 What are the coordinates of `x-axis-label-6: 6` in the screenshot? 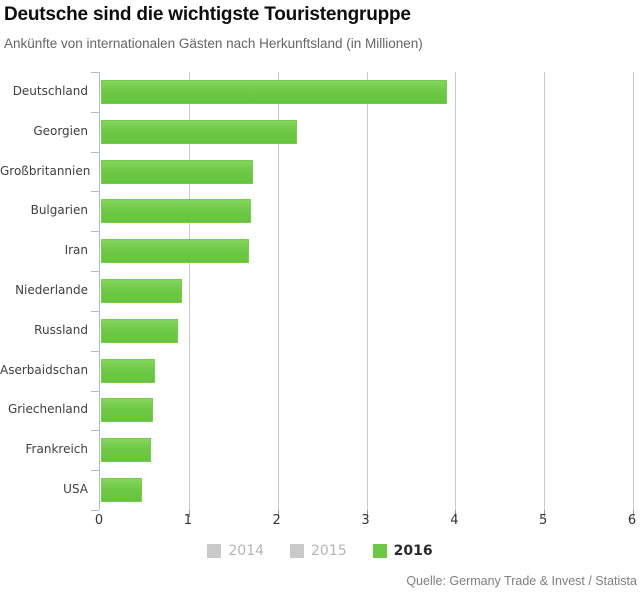 It's located at (632, 520).